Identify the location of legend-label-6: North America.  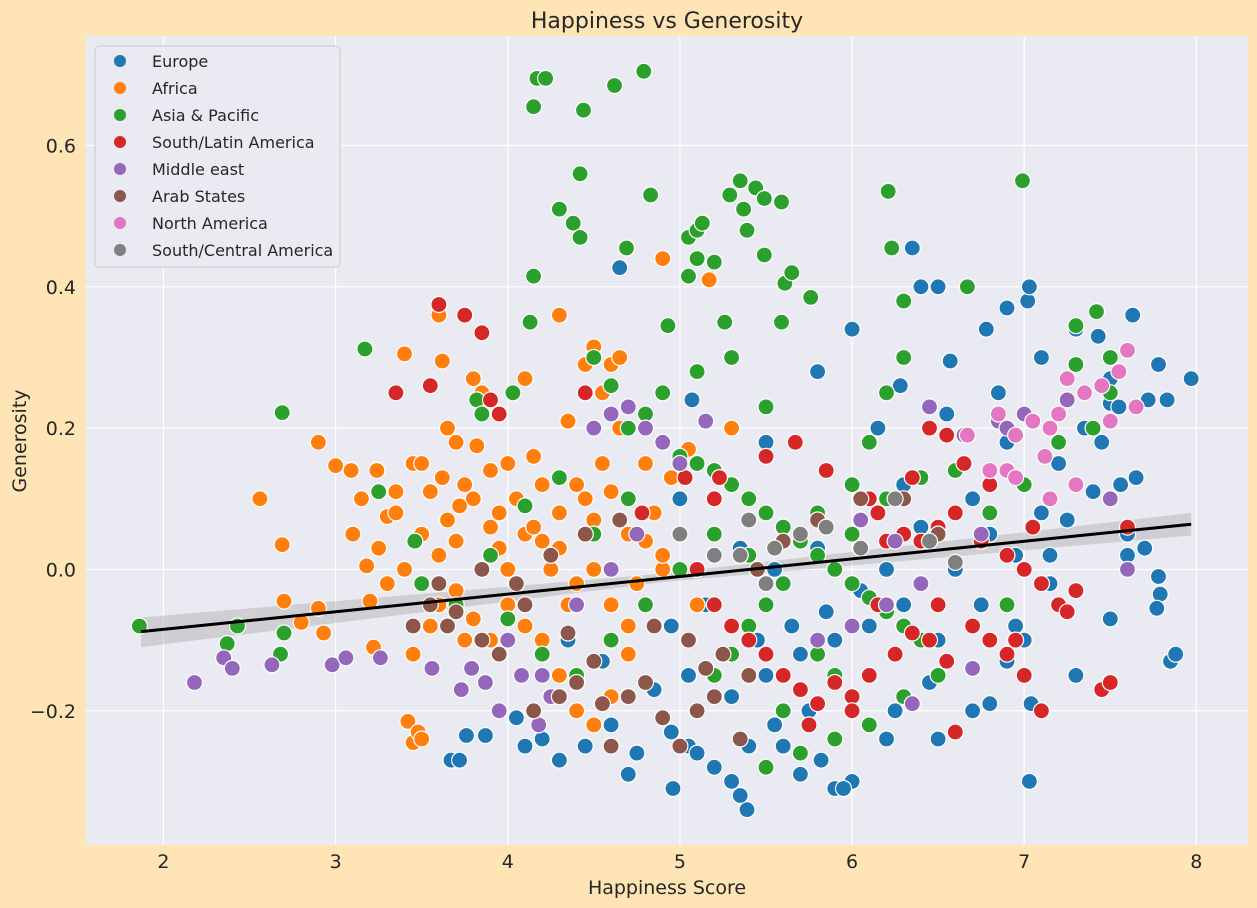
(210, 223).